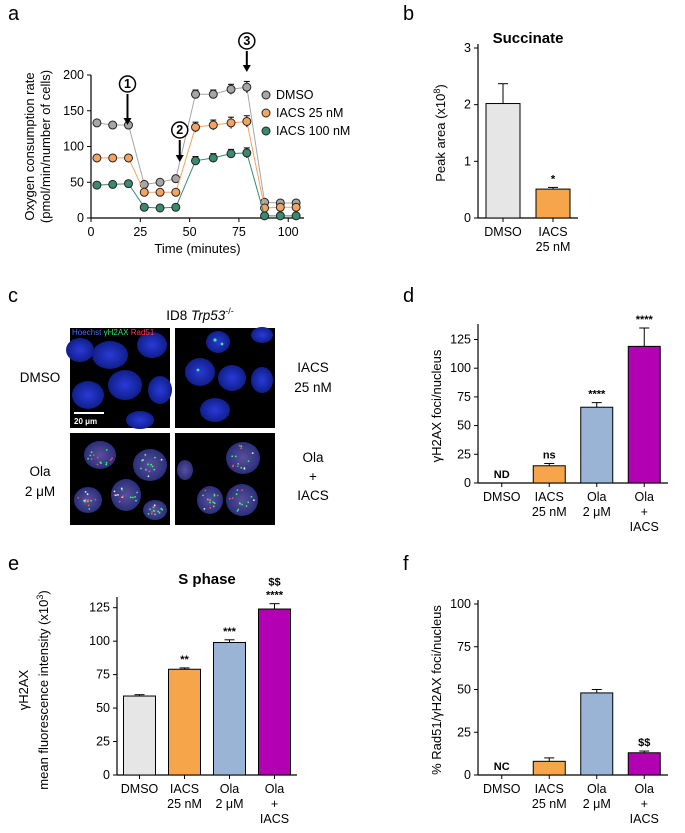  What do you see at coordinates (644, 743) in the screenshot?
I see `significance-label: $$` at bounding box center [644, 743].